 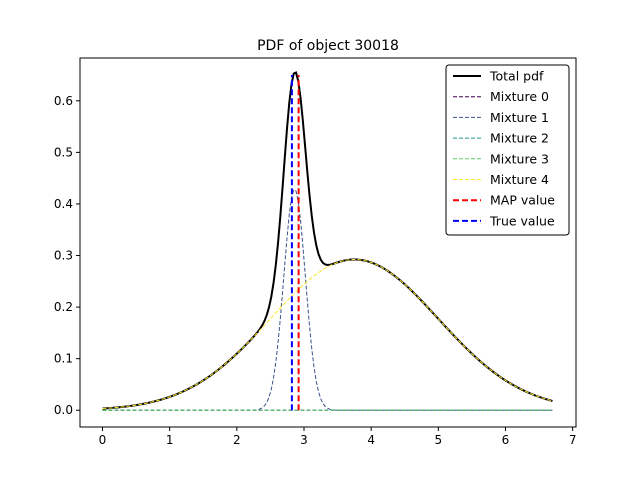 I want to click on y-tick-label: 0.1, so click(x=63, y=359).